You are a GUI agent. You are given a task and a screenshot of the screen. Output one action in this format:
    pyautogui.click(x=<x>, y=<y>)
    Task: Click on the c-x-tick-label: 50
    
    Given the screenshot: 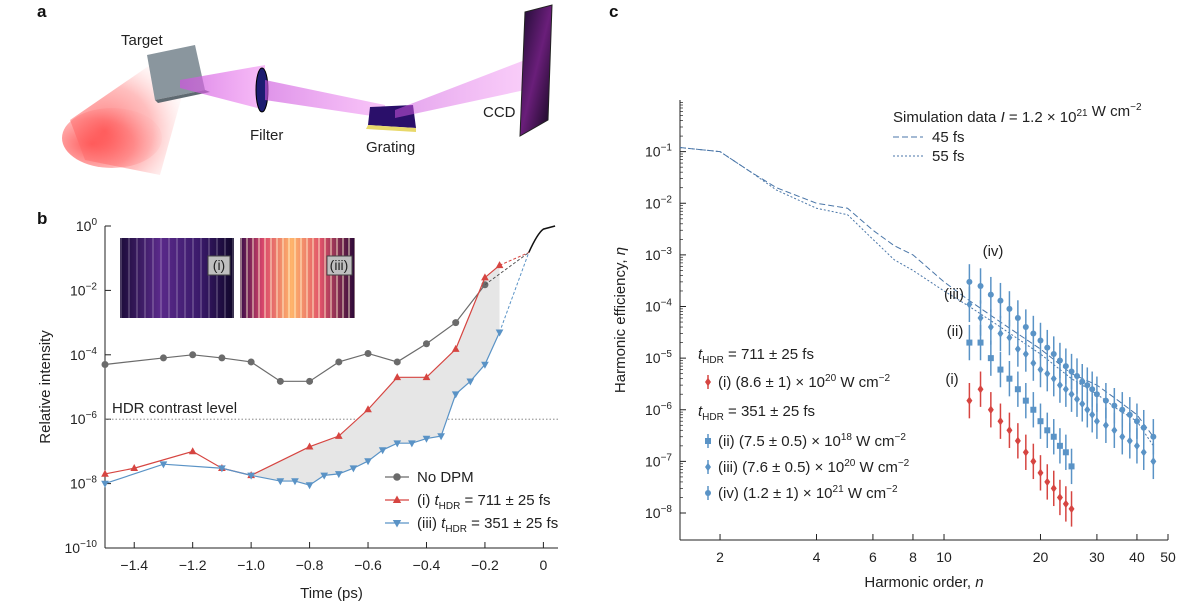 What is the action you would take?
    pyautogui.click(x=1168, y=557)
    